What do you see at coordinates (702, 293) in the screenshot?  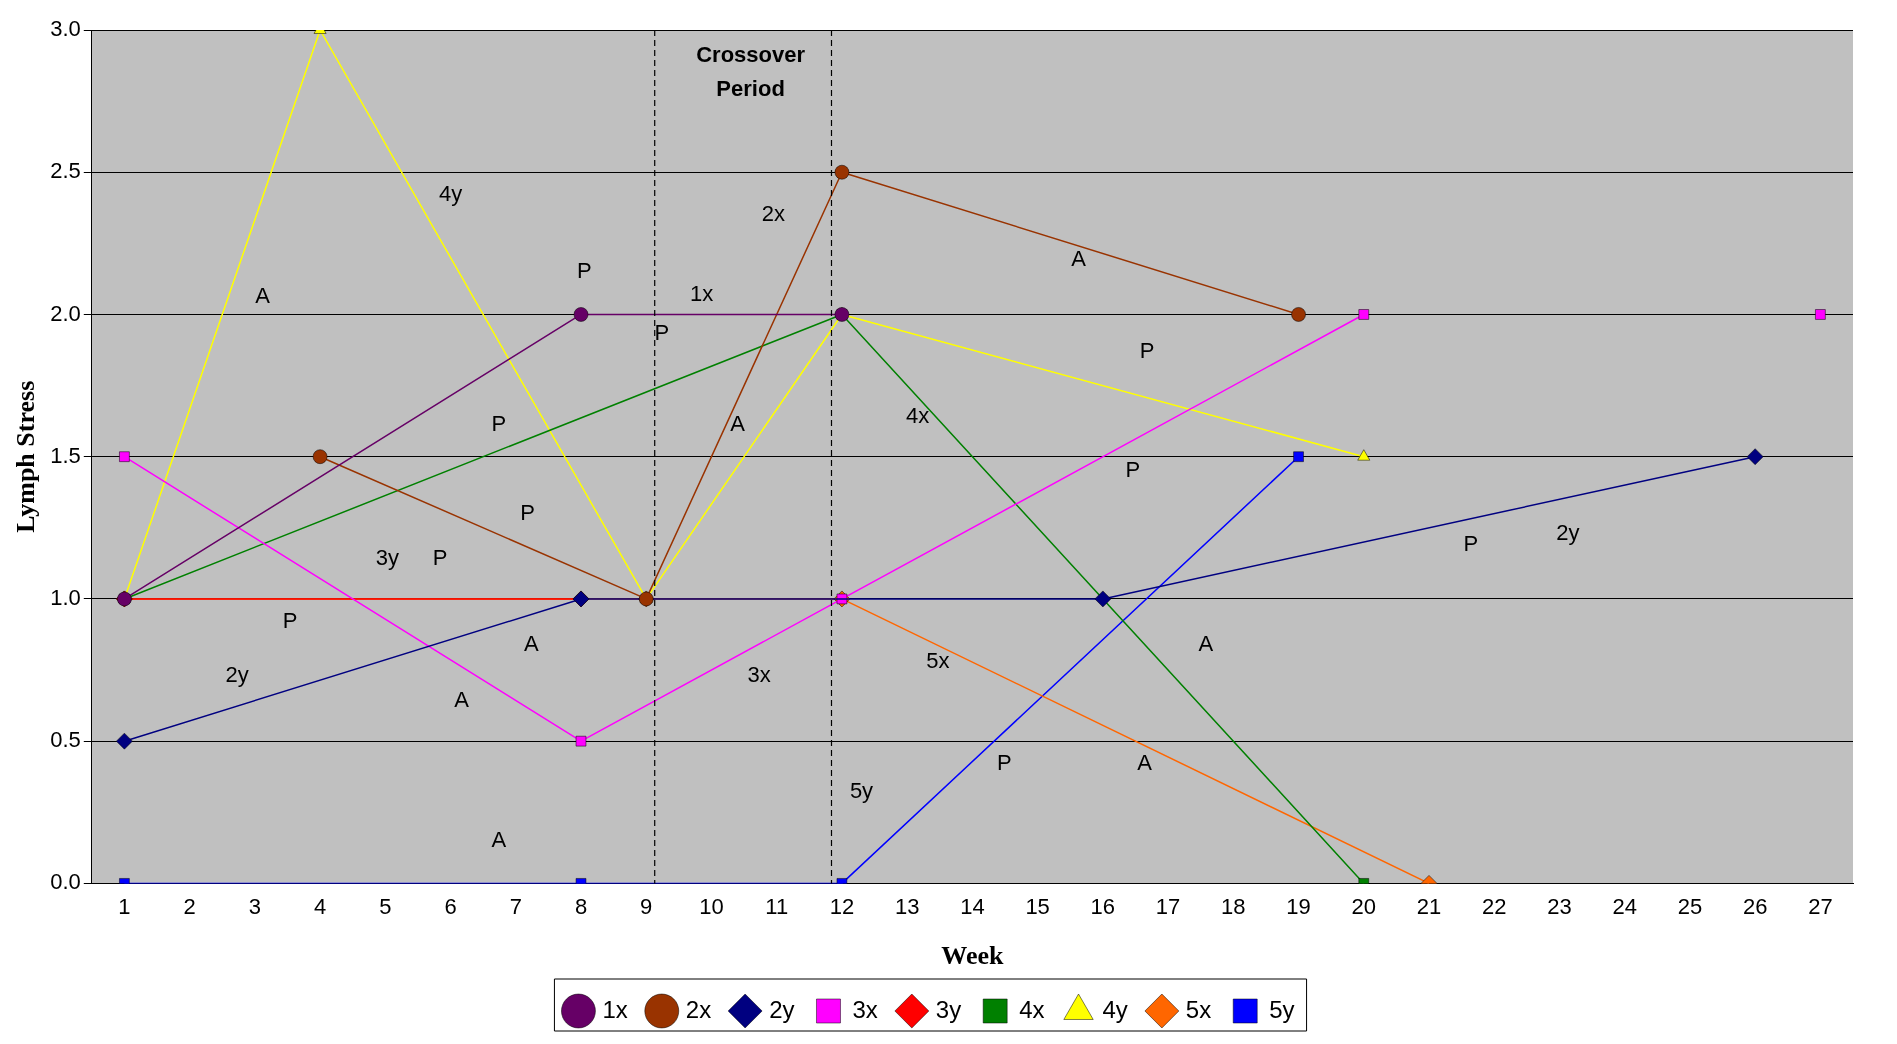 I see `annotation: 1x` at bounding box center [702, 293].